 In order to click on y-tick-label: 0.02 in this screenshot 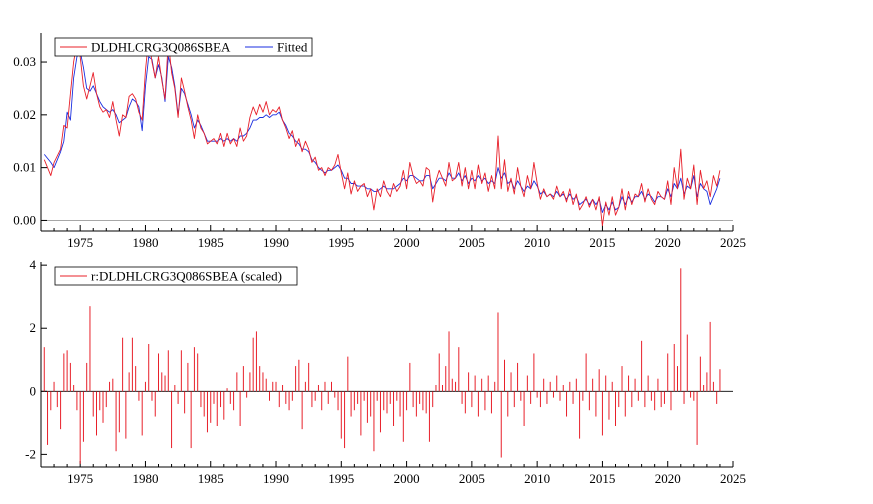, I will do `click(24, 114)`.